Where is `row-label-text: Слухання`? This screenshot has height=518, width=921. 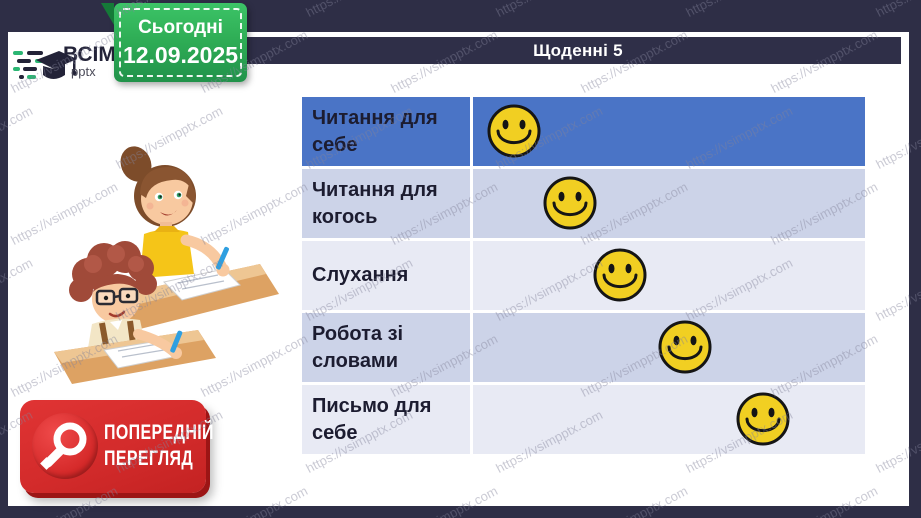
row-label-text: Слухання is located at coordinates (360, 275).